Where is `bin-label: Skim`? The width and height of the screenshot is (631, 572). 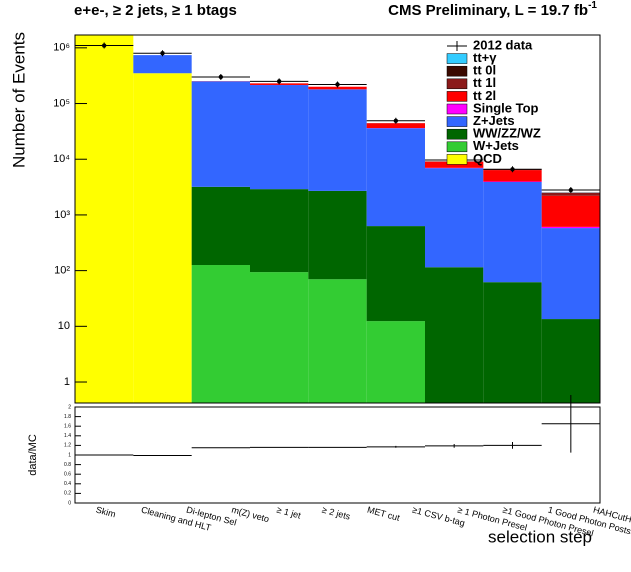
bin-label: Skim is located at coordinates (106, 512).